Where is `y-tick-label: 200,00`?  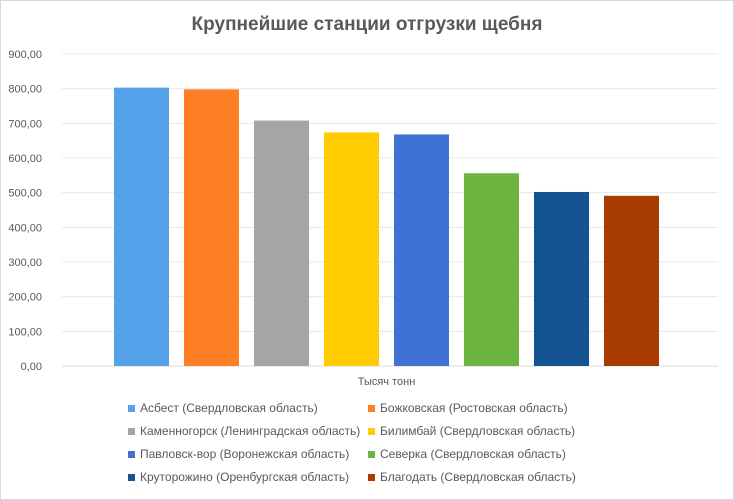
y-tick-label: 200,00 is located at coordinates (25, 298).